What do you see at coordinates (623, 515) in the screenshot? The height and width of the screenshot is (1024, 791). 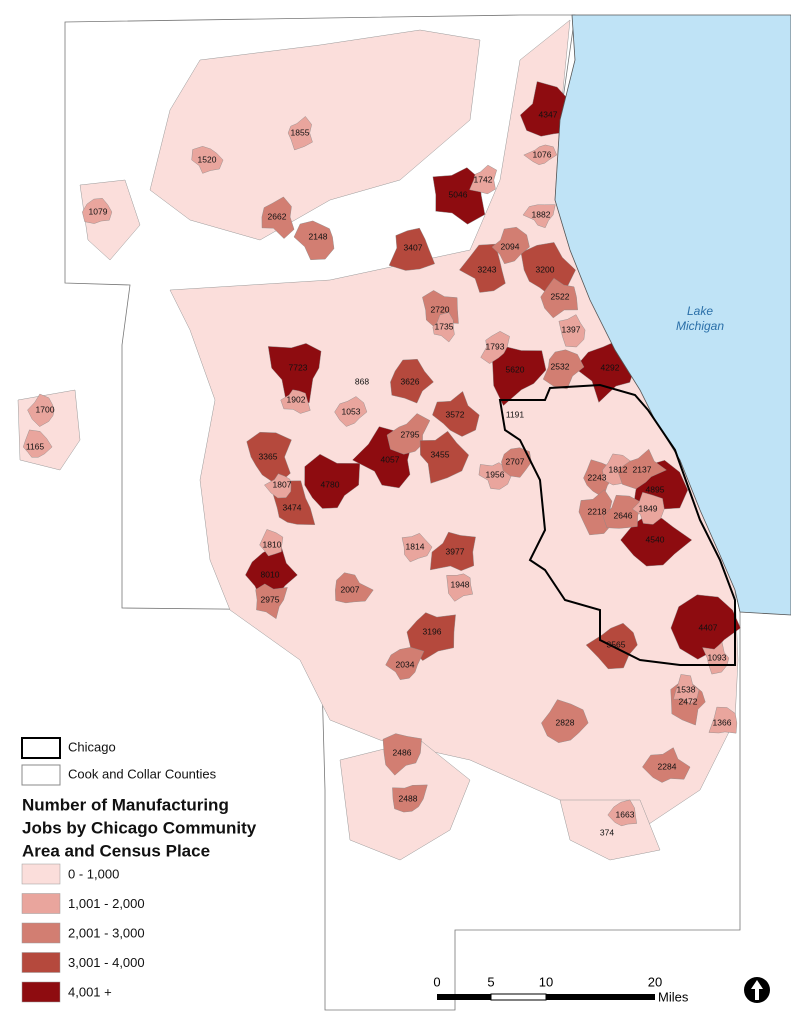 I see `place-label: 2646` at bounding box center [623, 515].